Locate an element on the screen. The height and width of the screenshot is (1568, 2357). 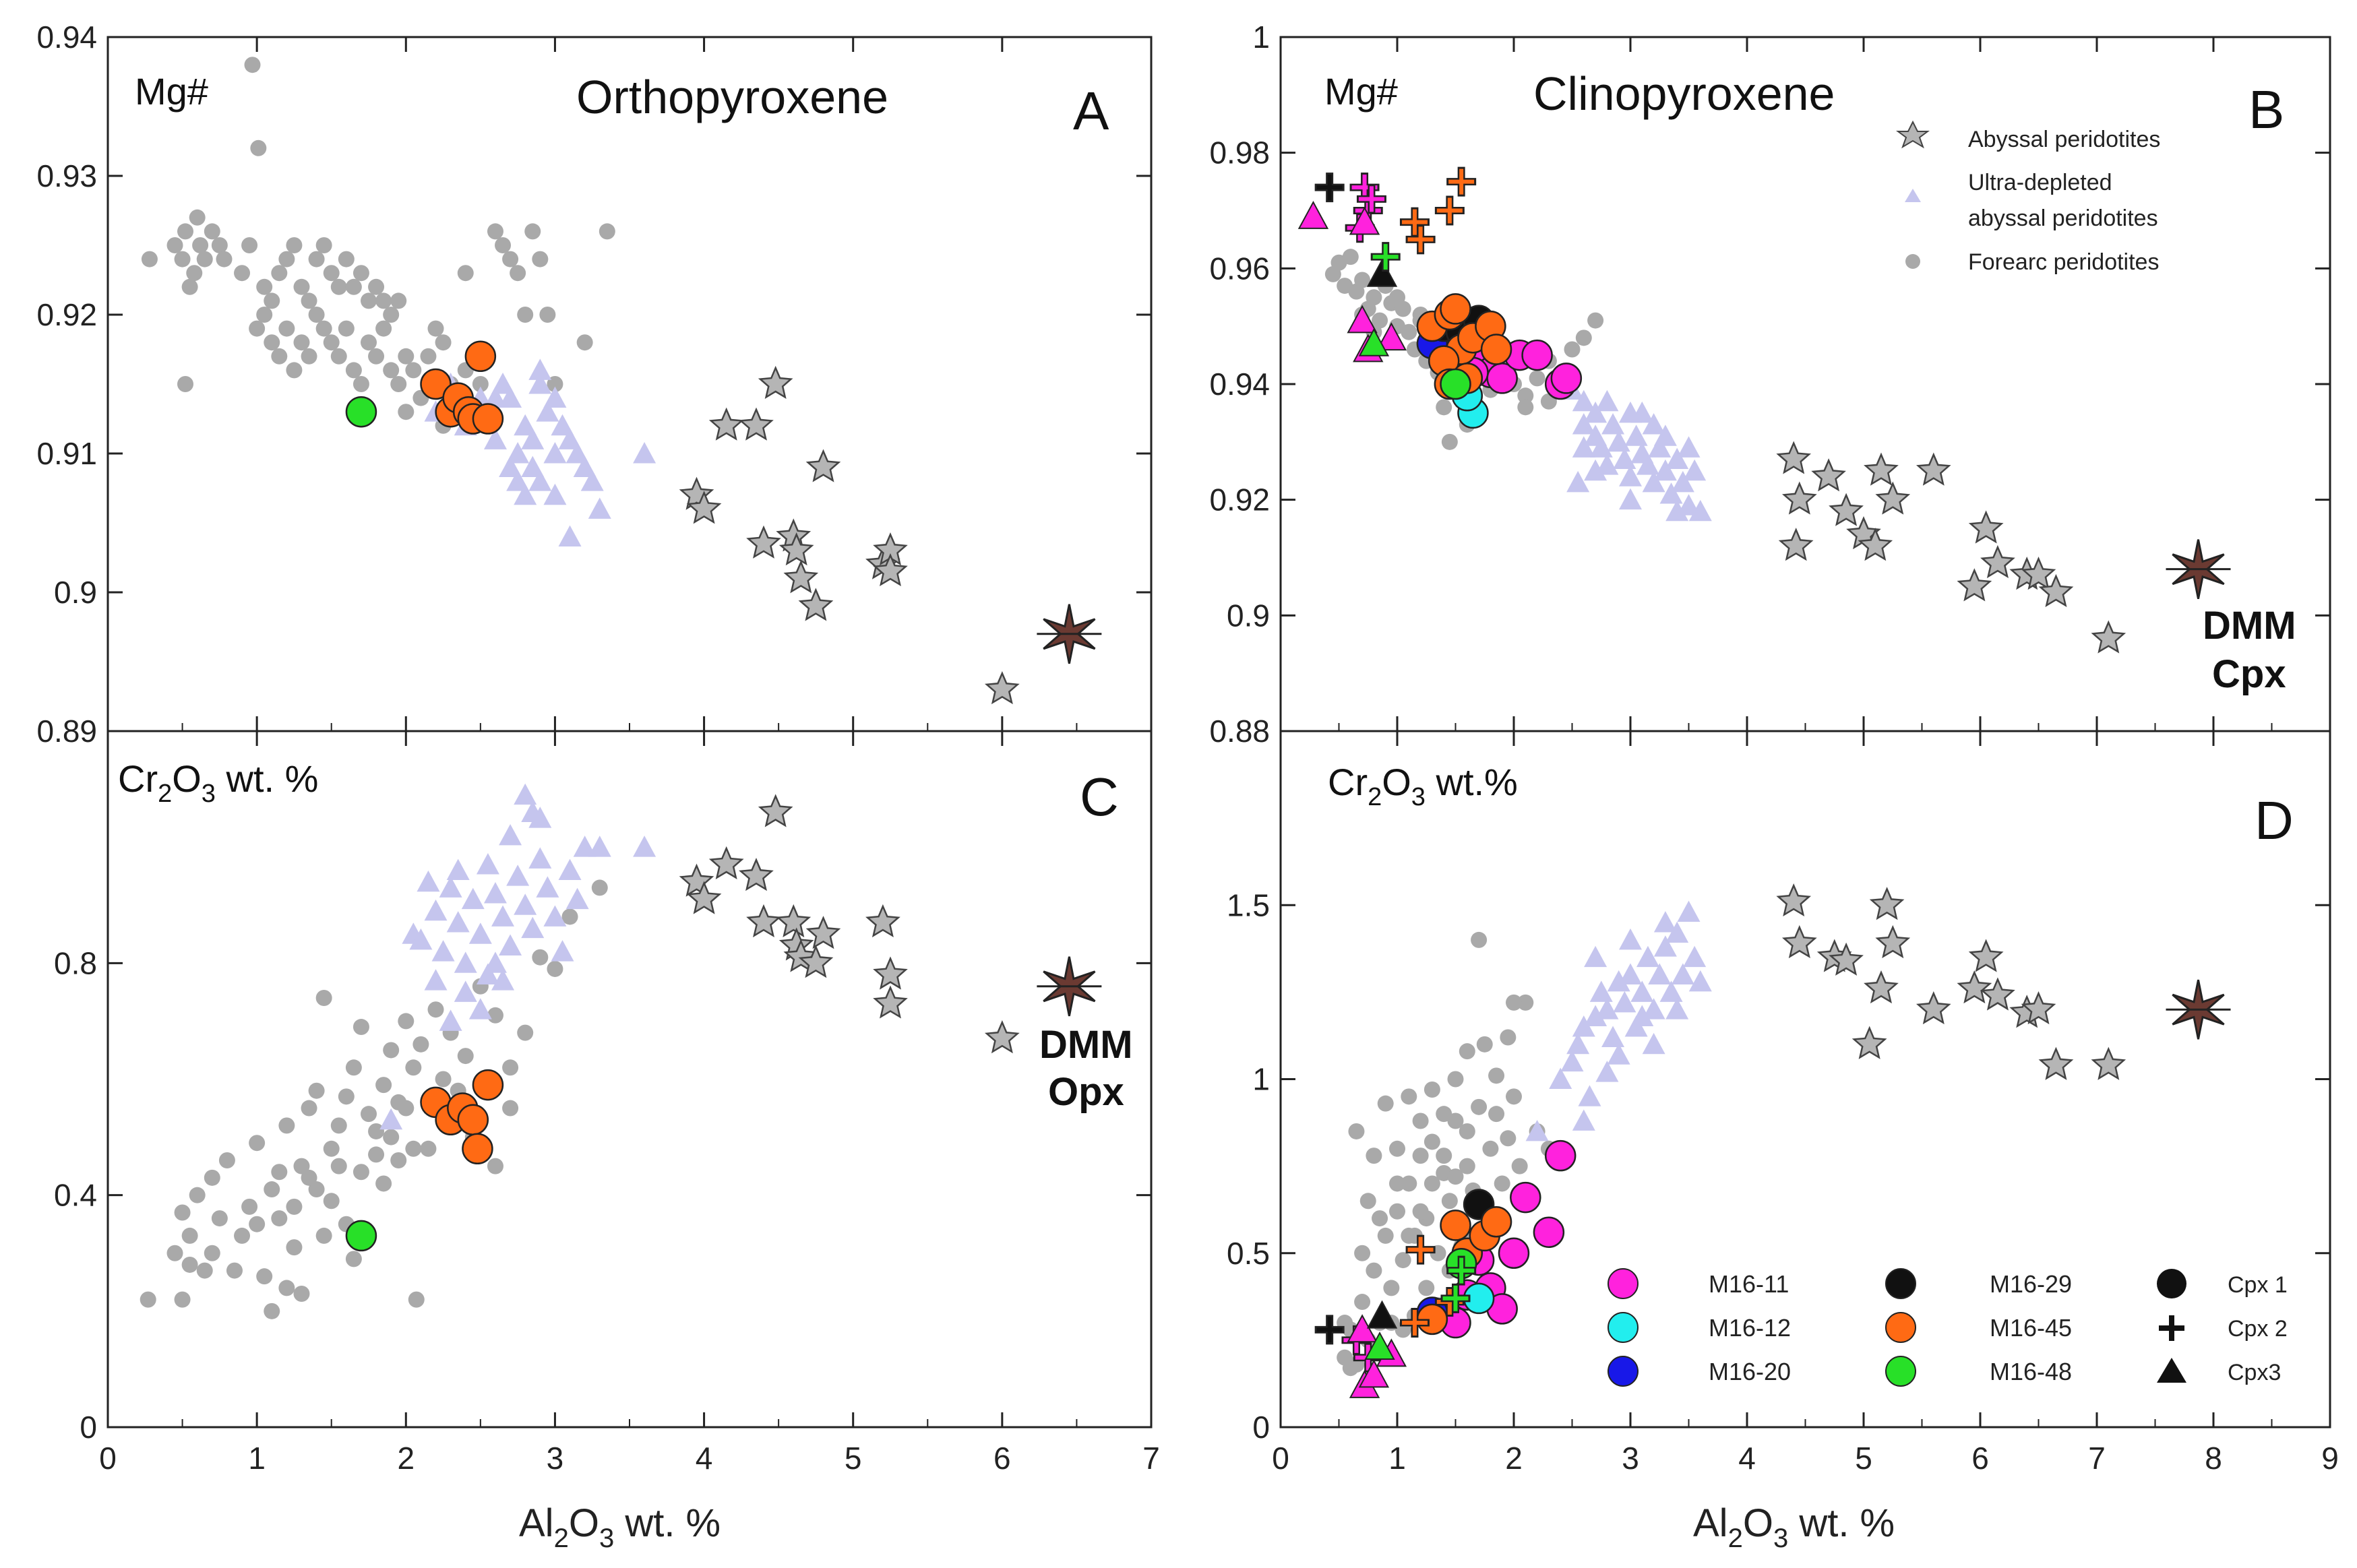
panel-c-ylabel: Cr2O3 wt. % is located at coordinates (218, 782).